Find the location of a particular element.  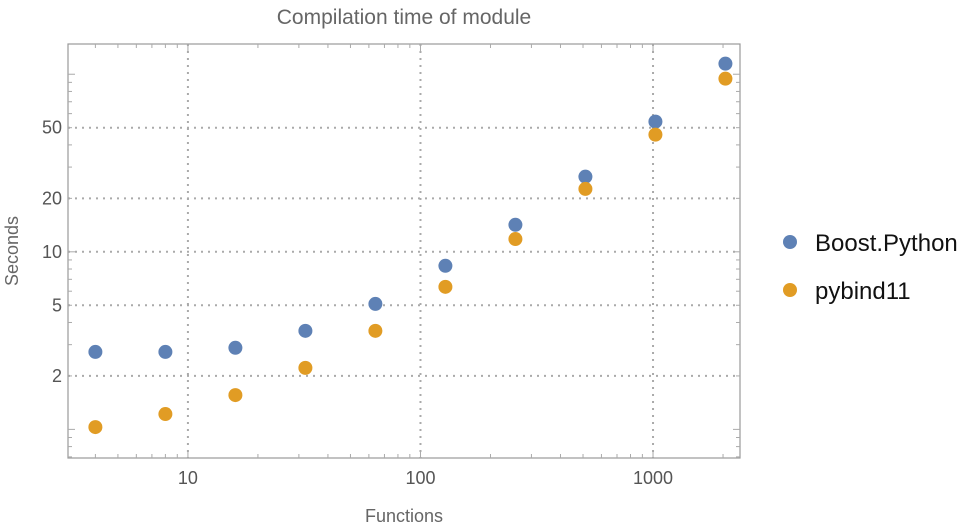

legend-marker-pybind11 is located at coordinates (790, 290).